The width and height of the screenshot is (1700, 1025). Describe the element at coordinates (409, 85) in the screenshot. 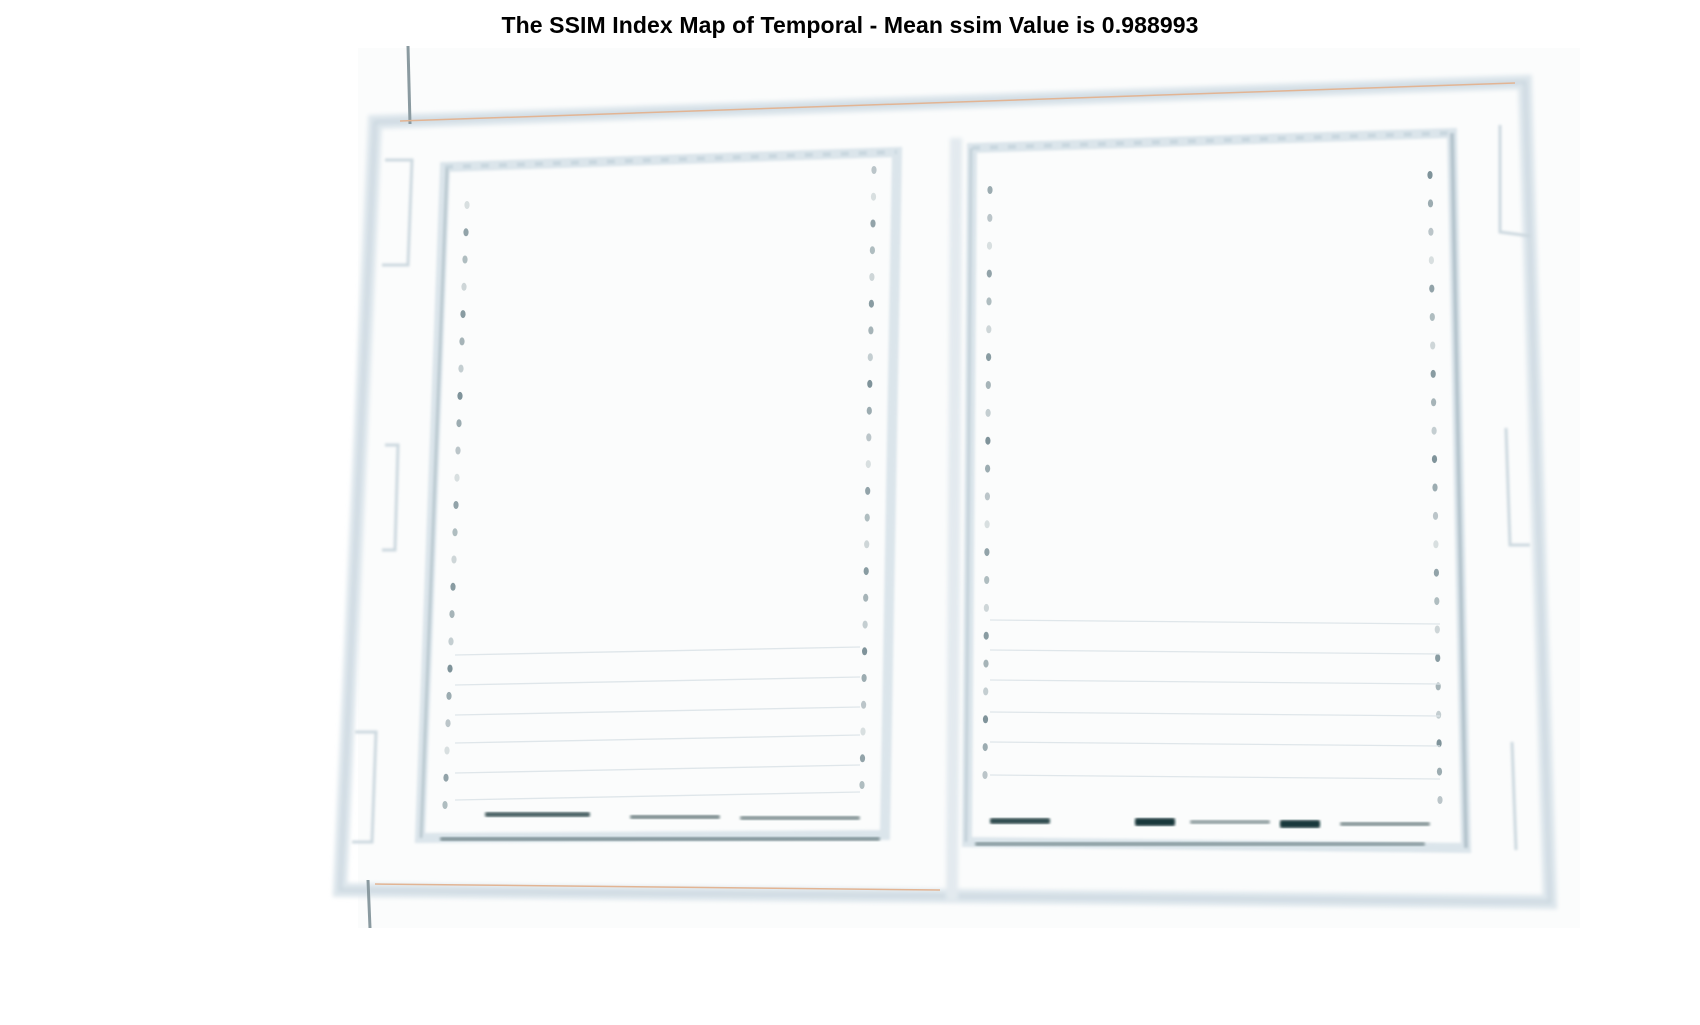

I see `edge-fragment-top-left` at that location.